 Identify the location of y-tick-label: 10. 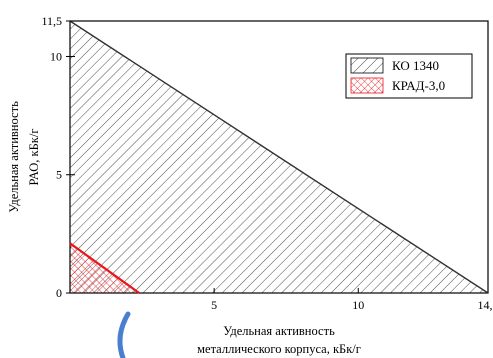
(56, 56).